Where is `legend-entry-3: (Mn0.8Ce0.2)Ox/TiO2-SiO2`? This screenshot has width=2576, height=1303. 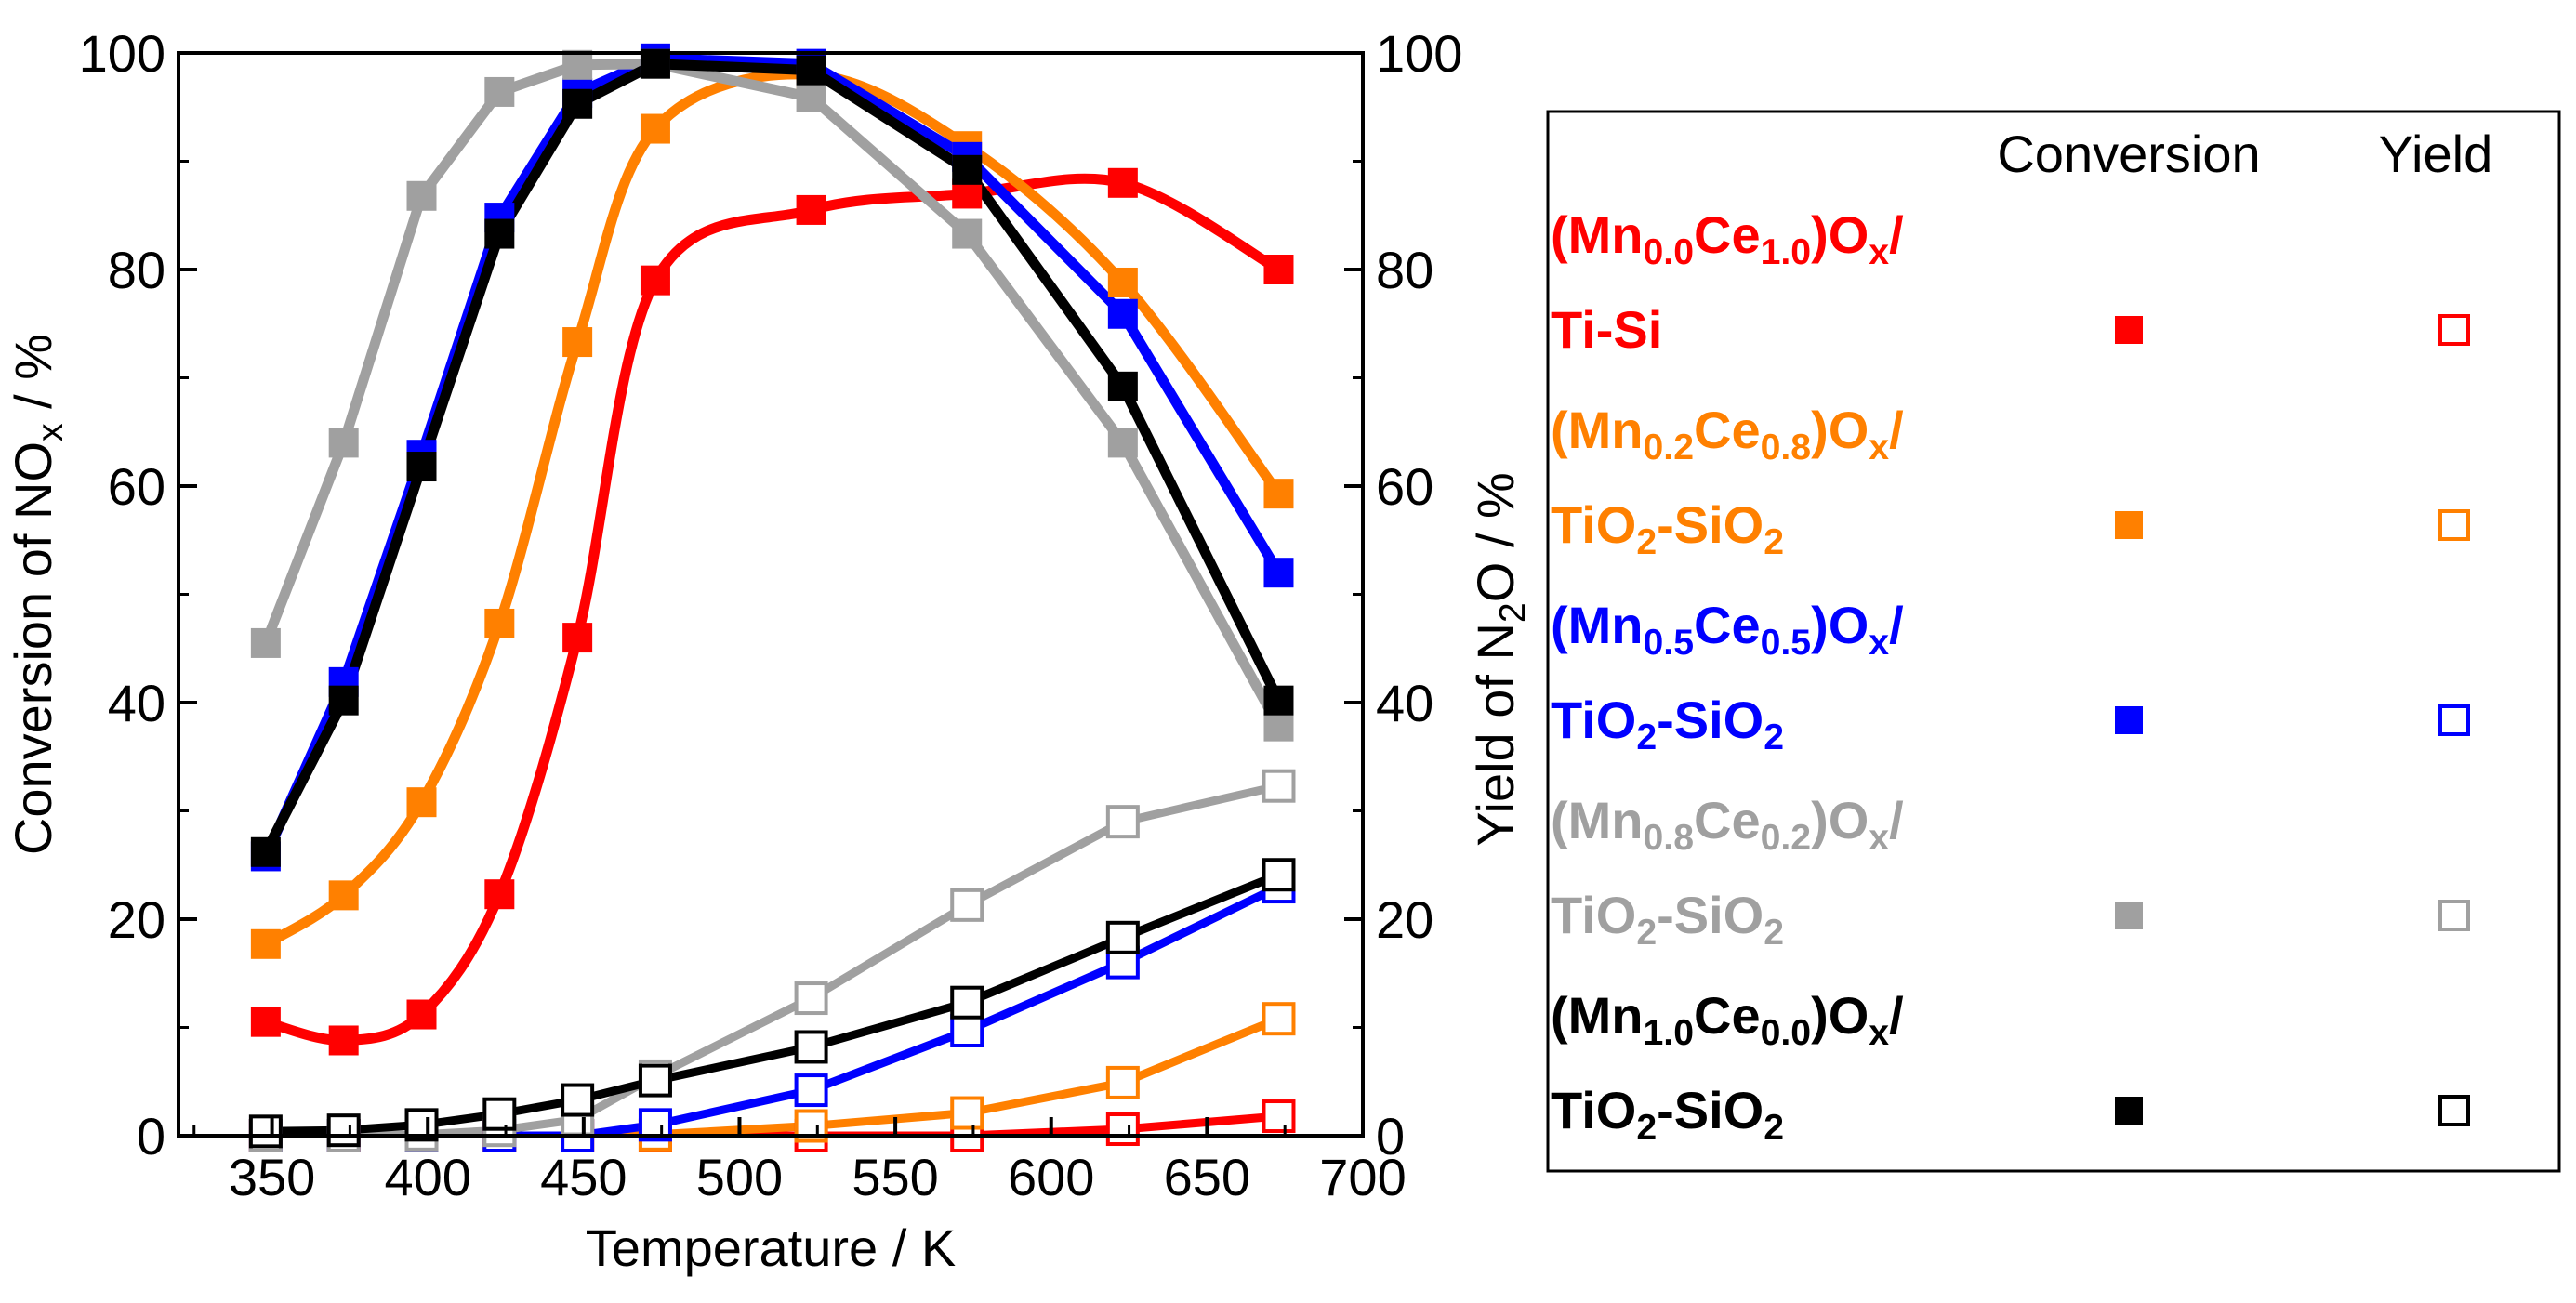 legend-entry-3: (Mn0.8Ce0.2)Ox/TiO2-SiO2 is located at coordinates (2010, 872).